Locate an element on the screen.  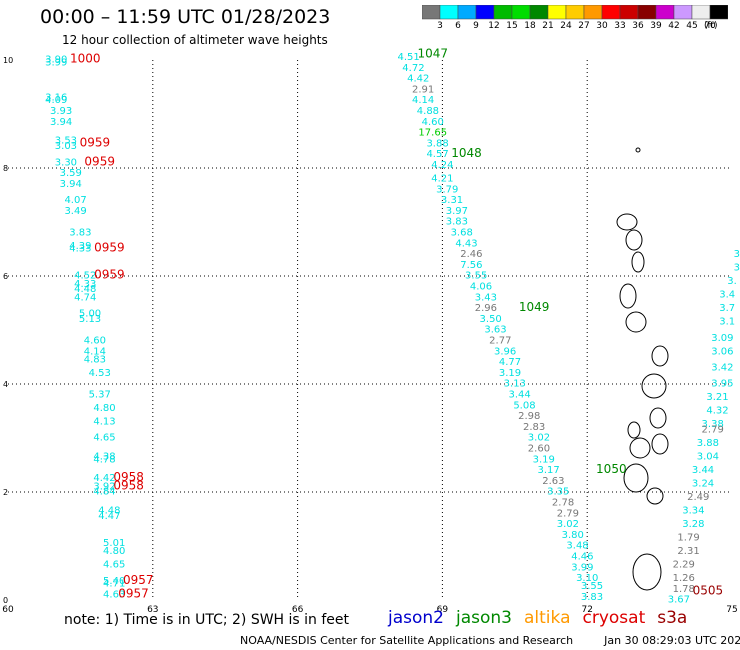
wave-height-label: 5.00 is located at coordinates (90, 314).